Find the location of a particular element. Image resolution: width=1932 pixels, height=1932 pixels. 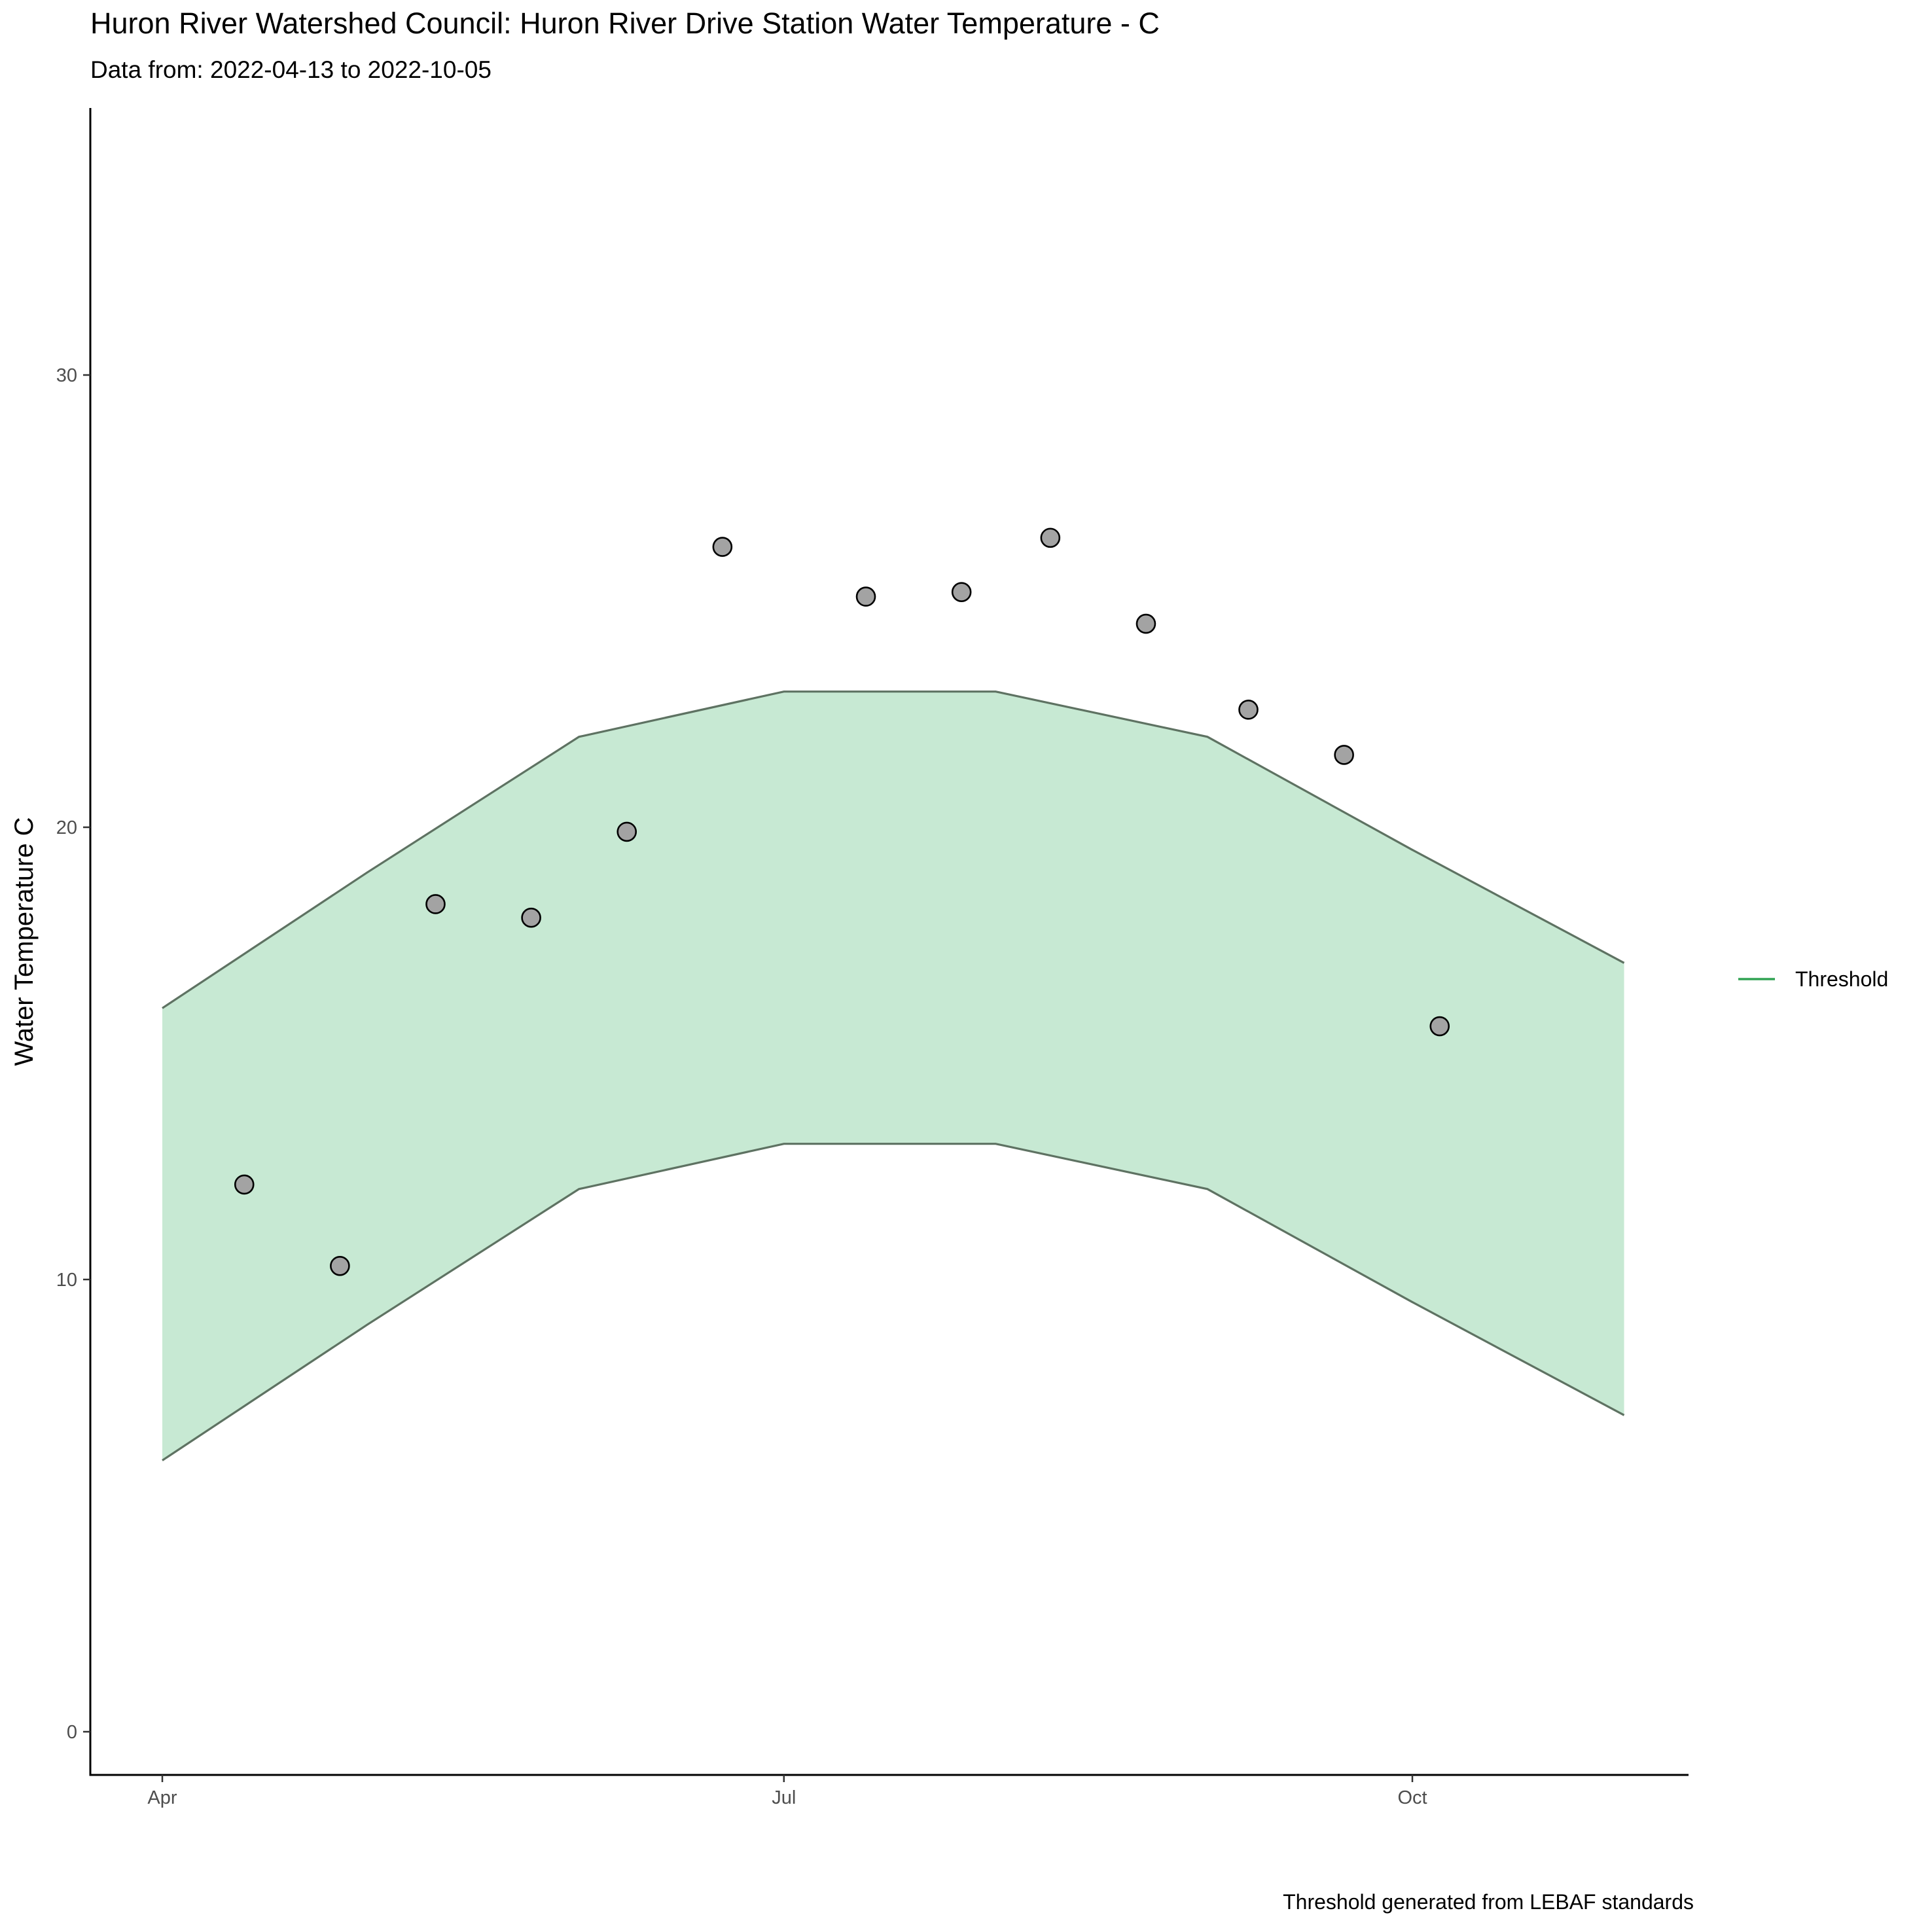

x-tick-label: Apr is located at coordinates (162, 1797).